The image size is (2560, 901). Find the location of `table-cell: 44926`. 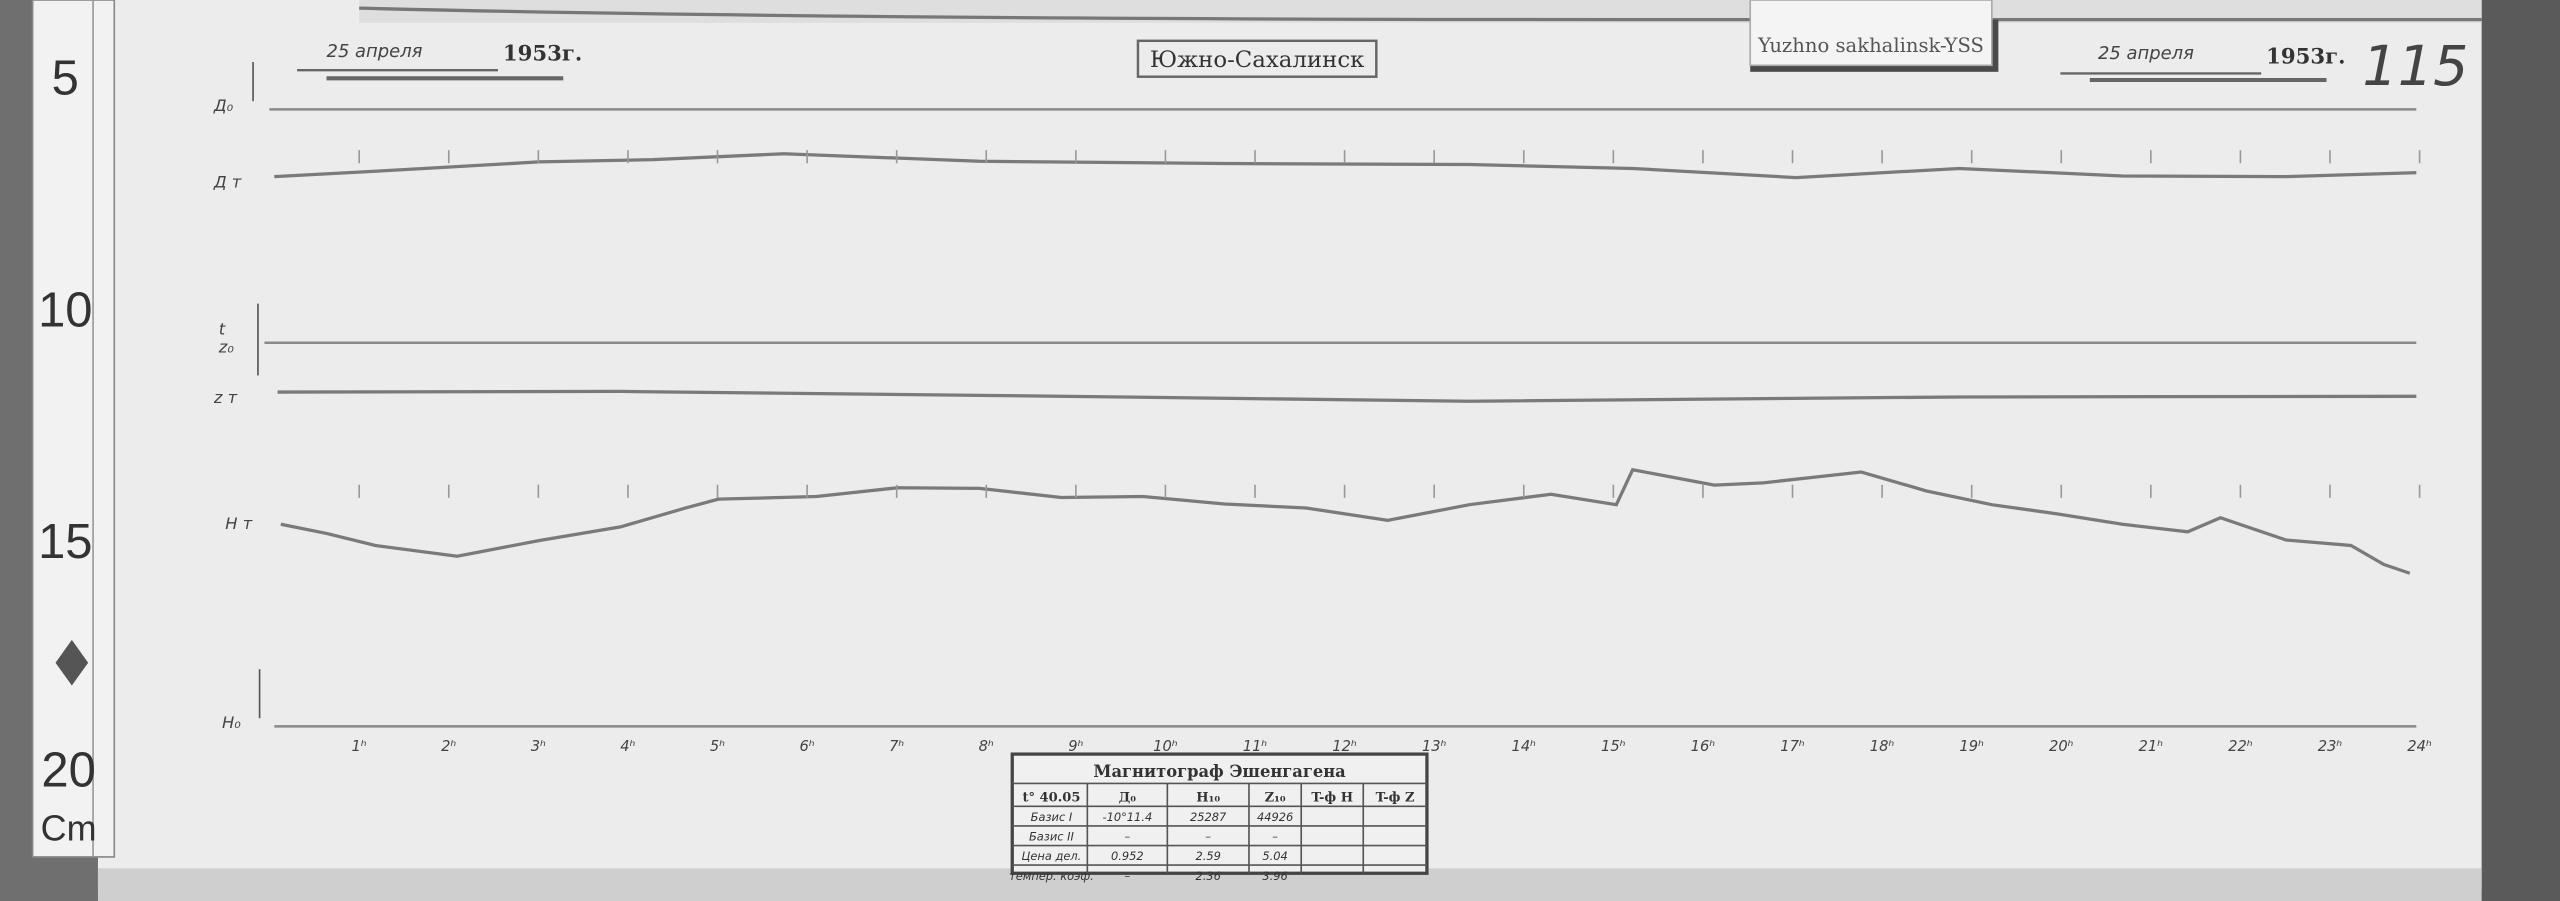

table-cell: 44926 is located at coordinates (1275, 817).